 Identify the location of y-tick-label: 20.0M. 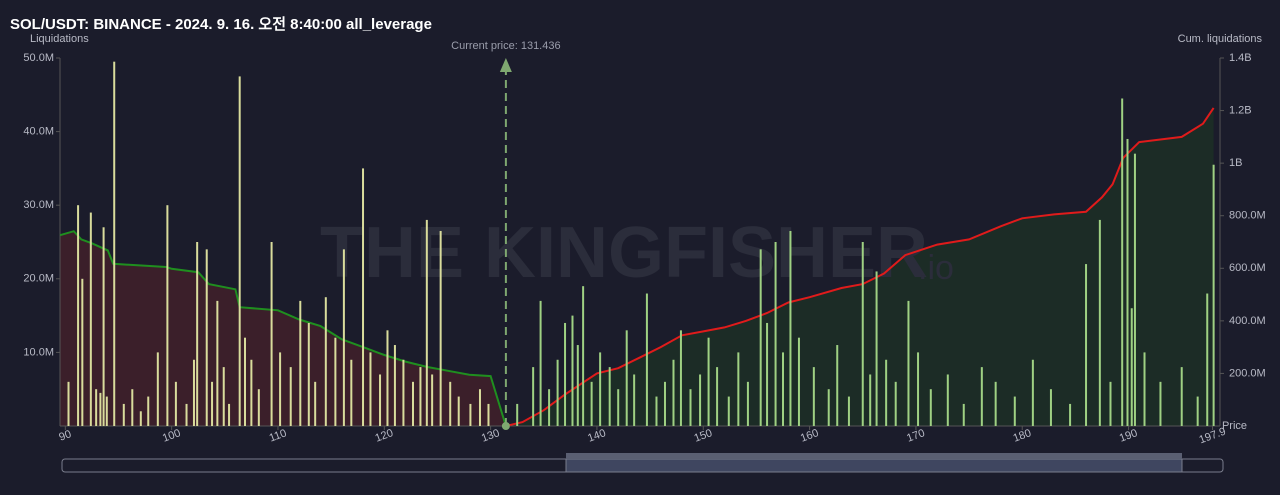
(38, 279).